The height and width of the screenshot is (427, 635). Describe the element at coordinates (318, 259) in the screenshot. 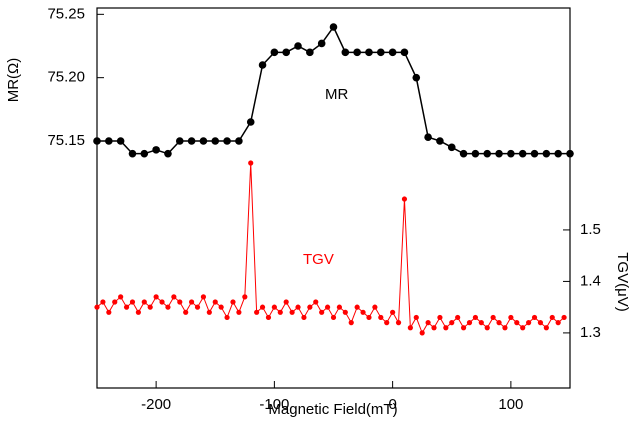

I see `tgv-label: TGV` at that location.